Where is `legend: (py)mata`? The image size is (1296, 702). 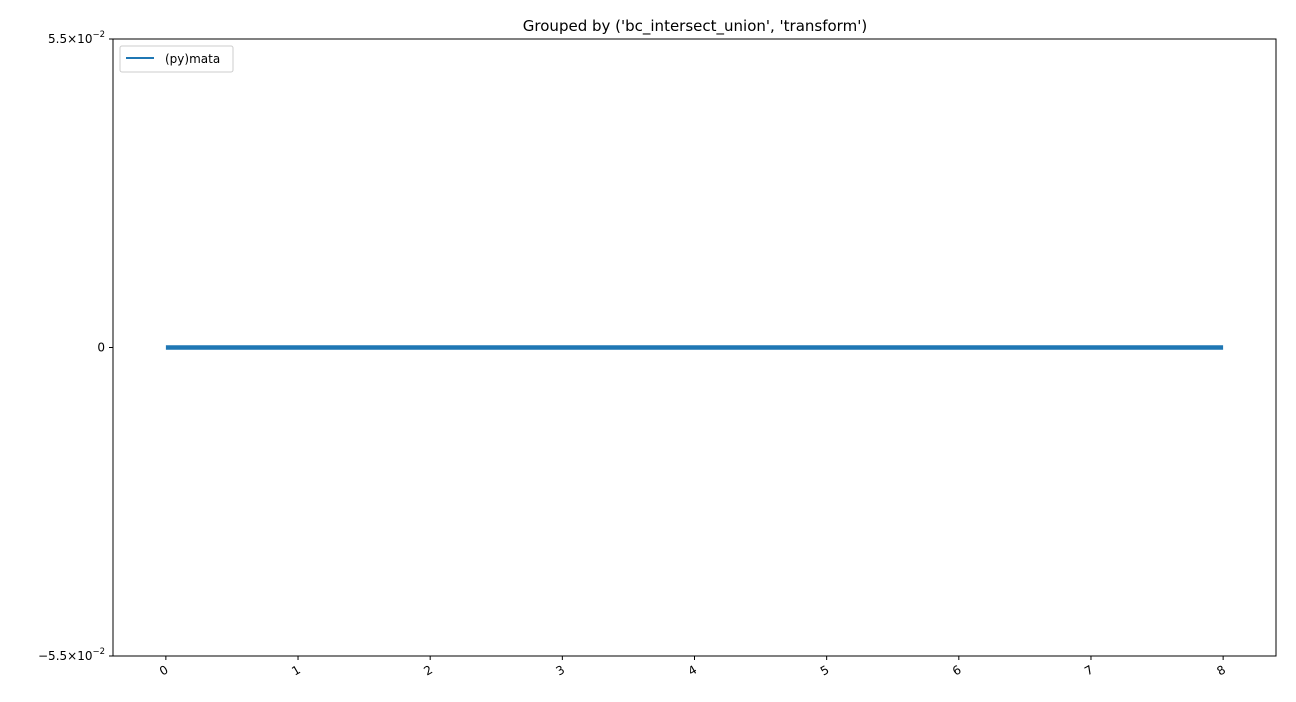 legend: (py)mata is located at coordinates (176, 59).